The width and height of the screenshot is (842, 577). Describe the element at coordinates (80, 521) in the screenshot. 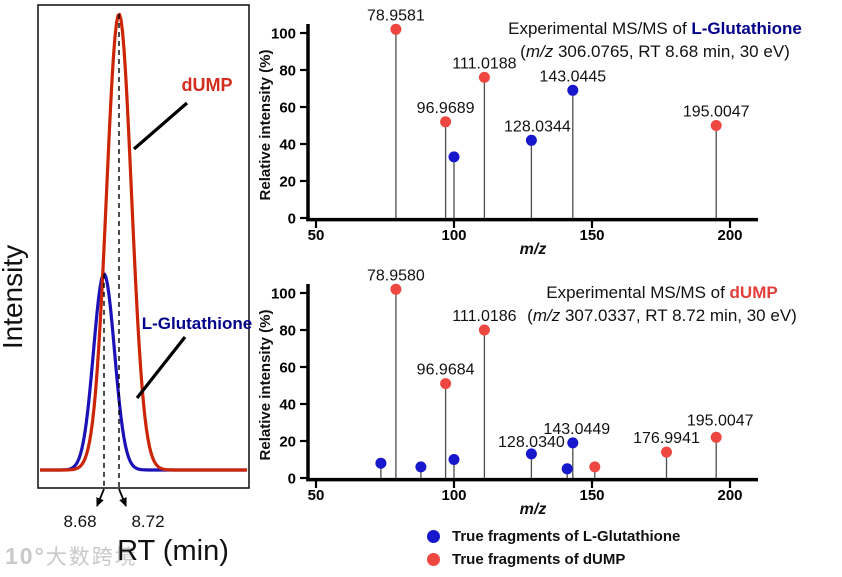

I see `rt-tick-8-68: 8.68` at that location.